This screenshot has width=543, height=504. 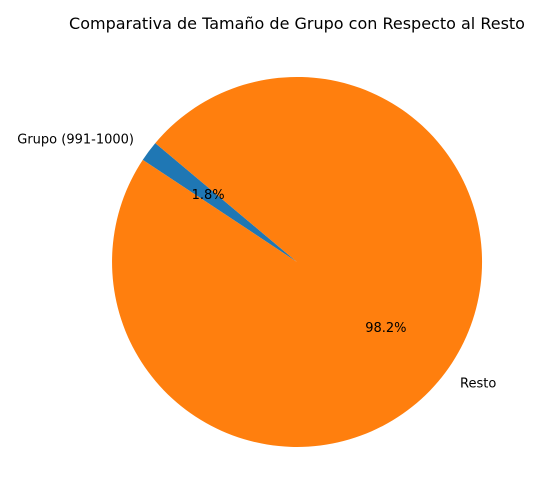 I want to click on slice-pct-label-1: 98.2%, so click(x=385, y=328).